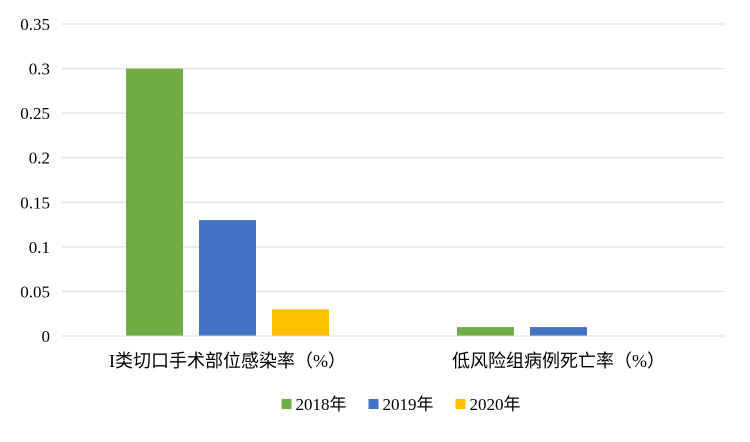  What do you see at coordinates (558, 361) in the screenshot?
I see `category-label: 低风险组病例死亡率（%）` at bounding box center [558, 361].